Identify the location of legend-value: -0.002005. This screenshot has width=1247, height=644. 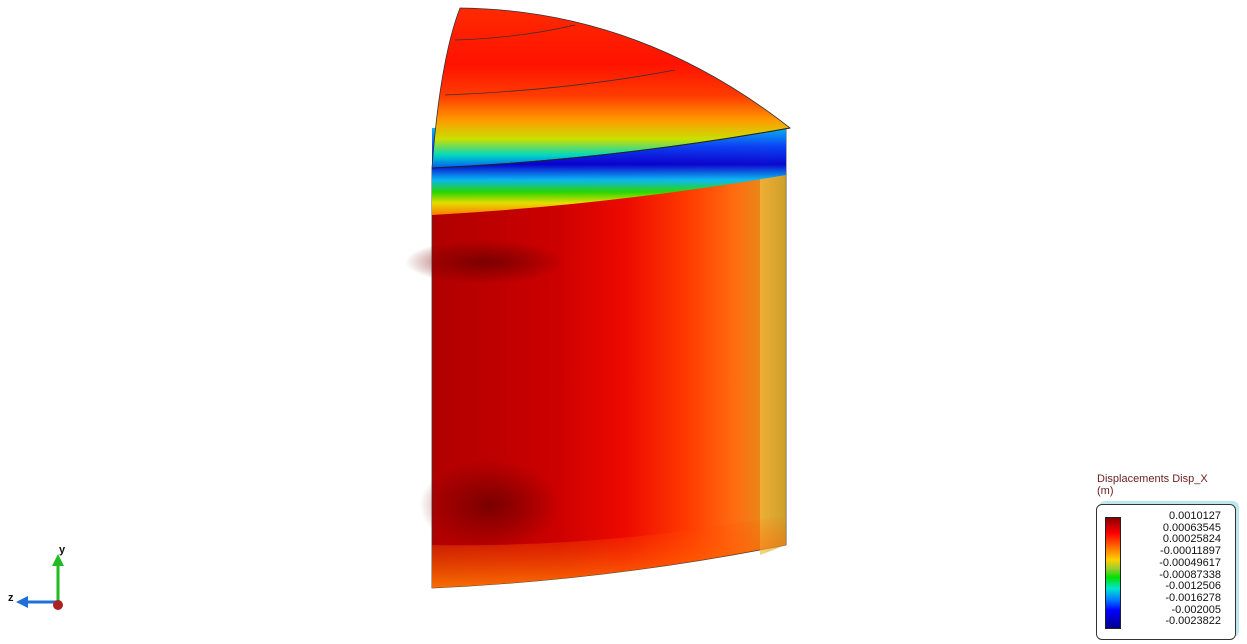
(1196, 609).